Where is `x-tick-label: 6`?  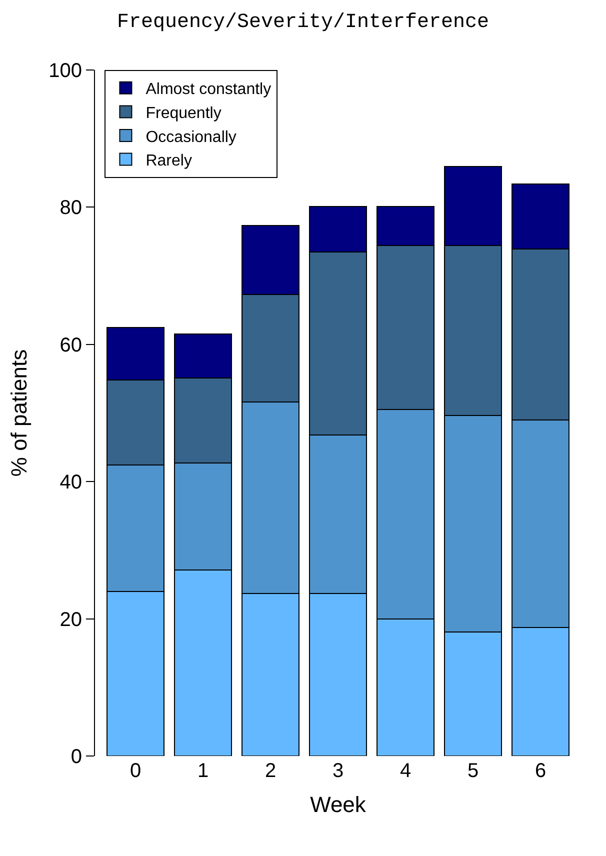
x-tick-label: 6 is located at coordinates (540, 771).